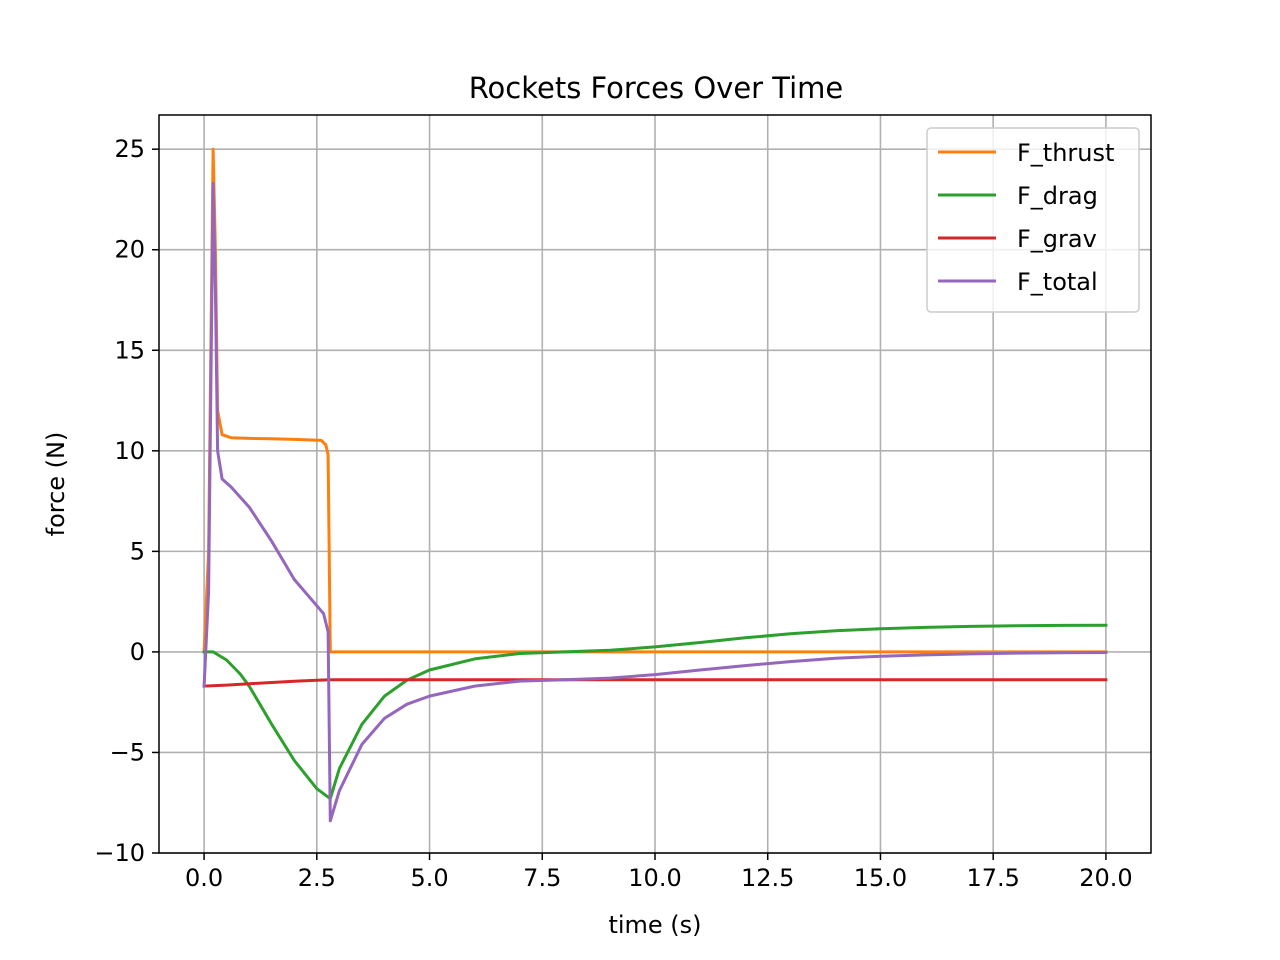  I want to click on y-tick-label: 15, so click(129, 350).